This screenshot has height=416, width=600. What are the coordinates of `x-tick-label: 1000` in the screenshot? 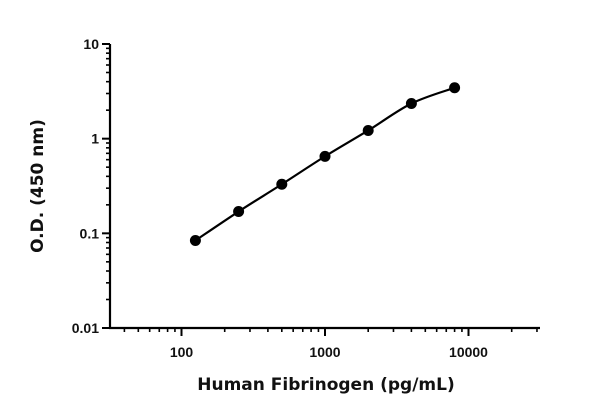 It's located at (324, 352).